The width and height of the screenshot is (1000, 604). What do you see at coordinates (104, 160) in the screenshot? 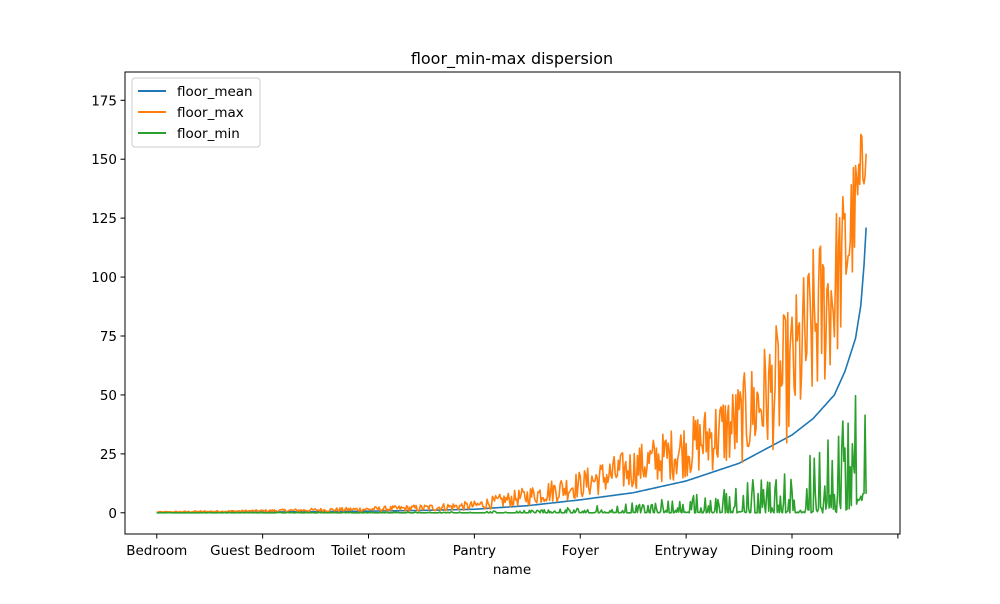
I see `y-tick-label: 150` at bounding box center [104, 160].